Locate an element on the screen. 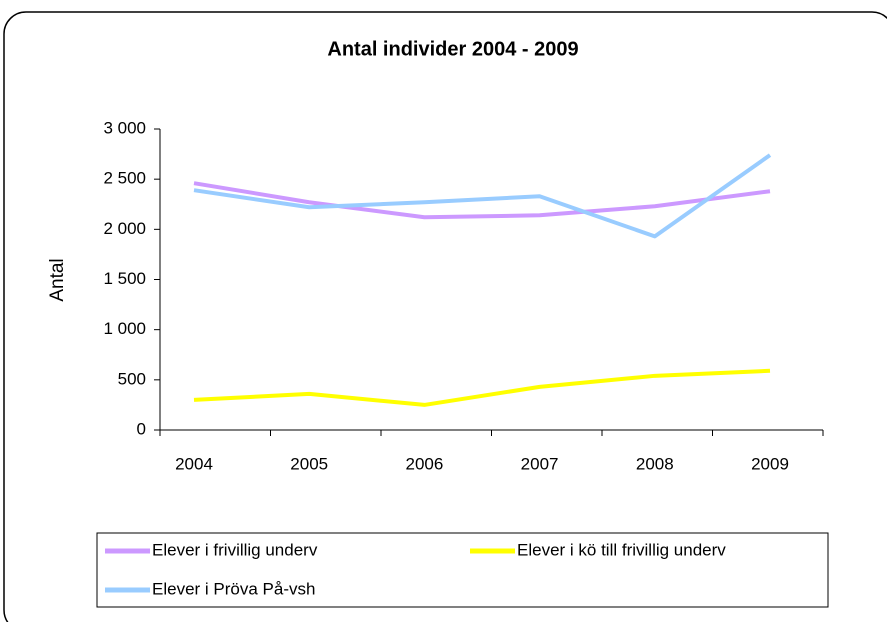  y-tick-label: 1 000 is located at coordinates (124, 328).